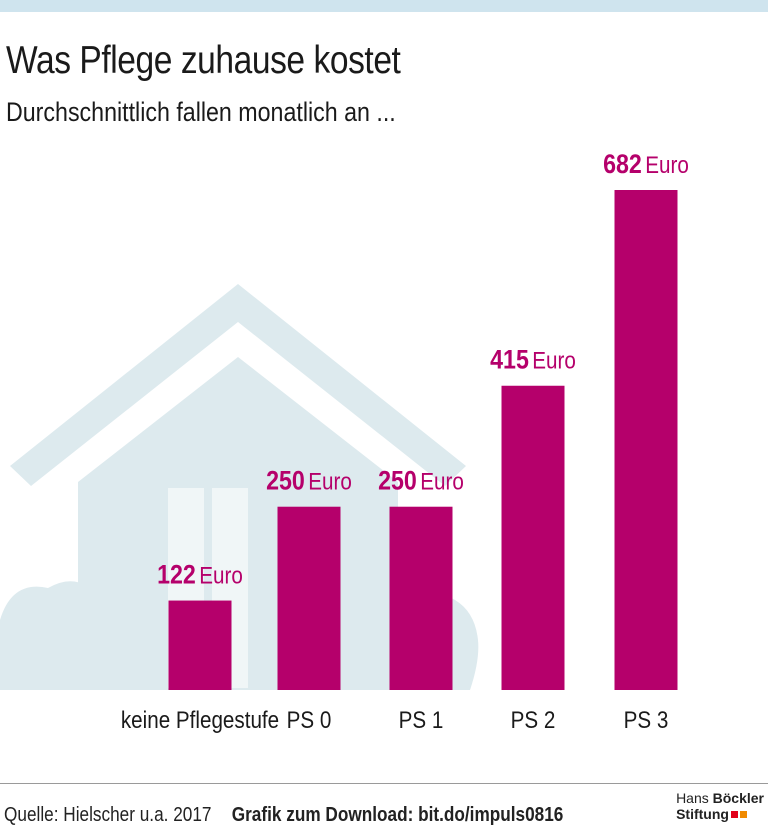 The width and height of the screenshot is (768, 833). Describe the element at coordinates (238, 385) in the screenshot. I see `house-roof-outer` at that location.